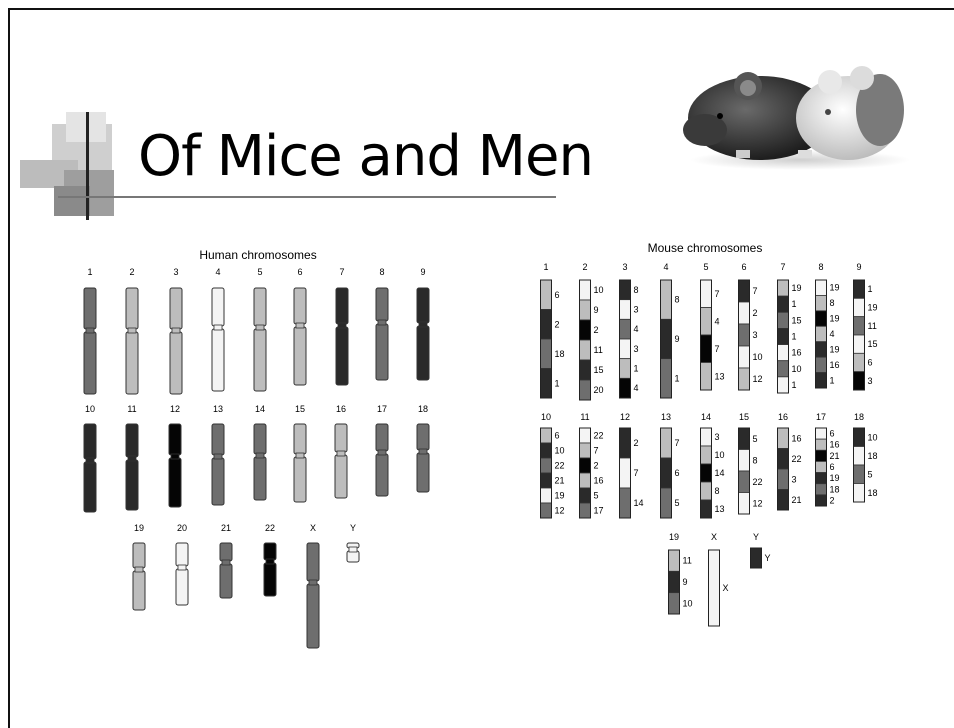 The image size is (954, 728). Describe the element at coordinates (217, 272) in the screenshot. I see `human-chromosome-label: 4` at that location.